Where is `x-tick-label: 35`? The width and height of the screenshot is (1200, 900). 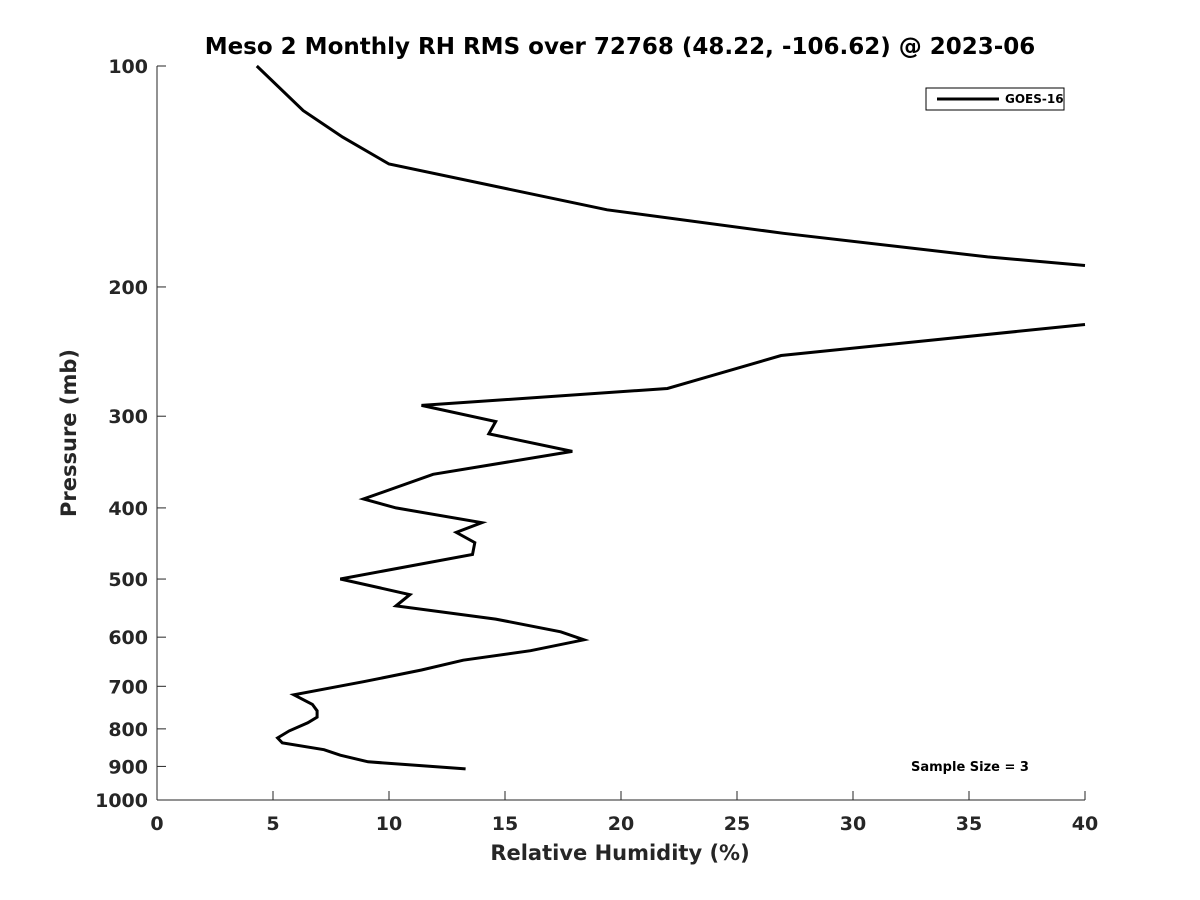 x-tick-label: 35 is located at coordinates (969, 824).